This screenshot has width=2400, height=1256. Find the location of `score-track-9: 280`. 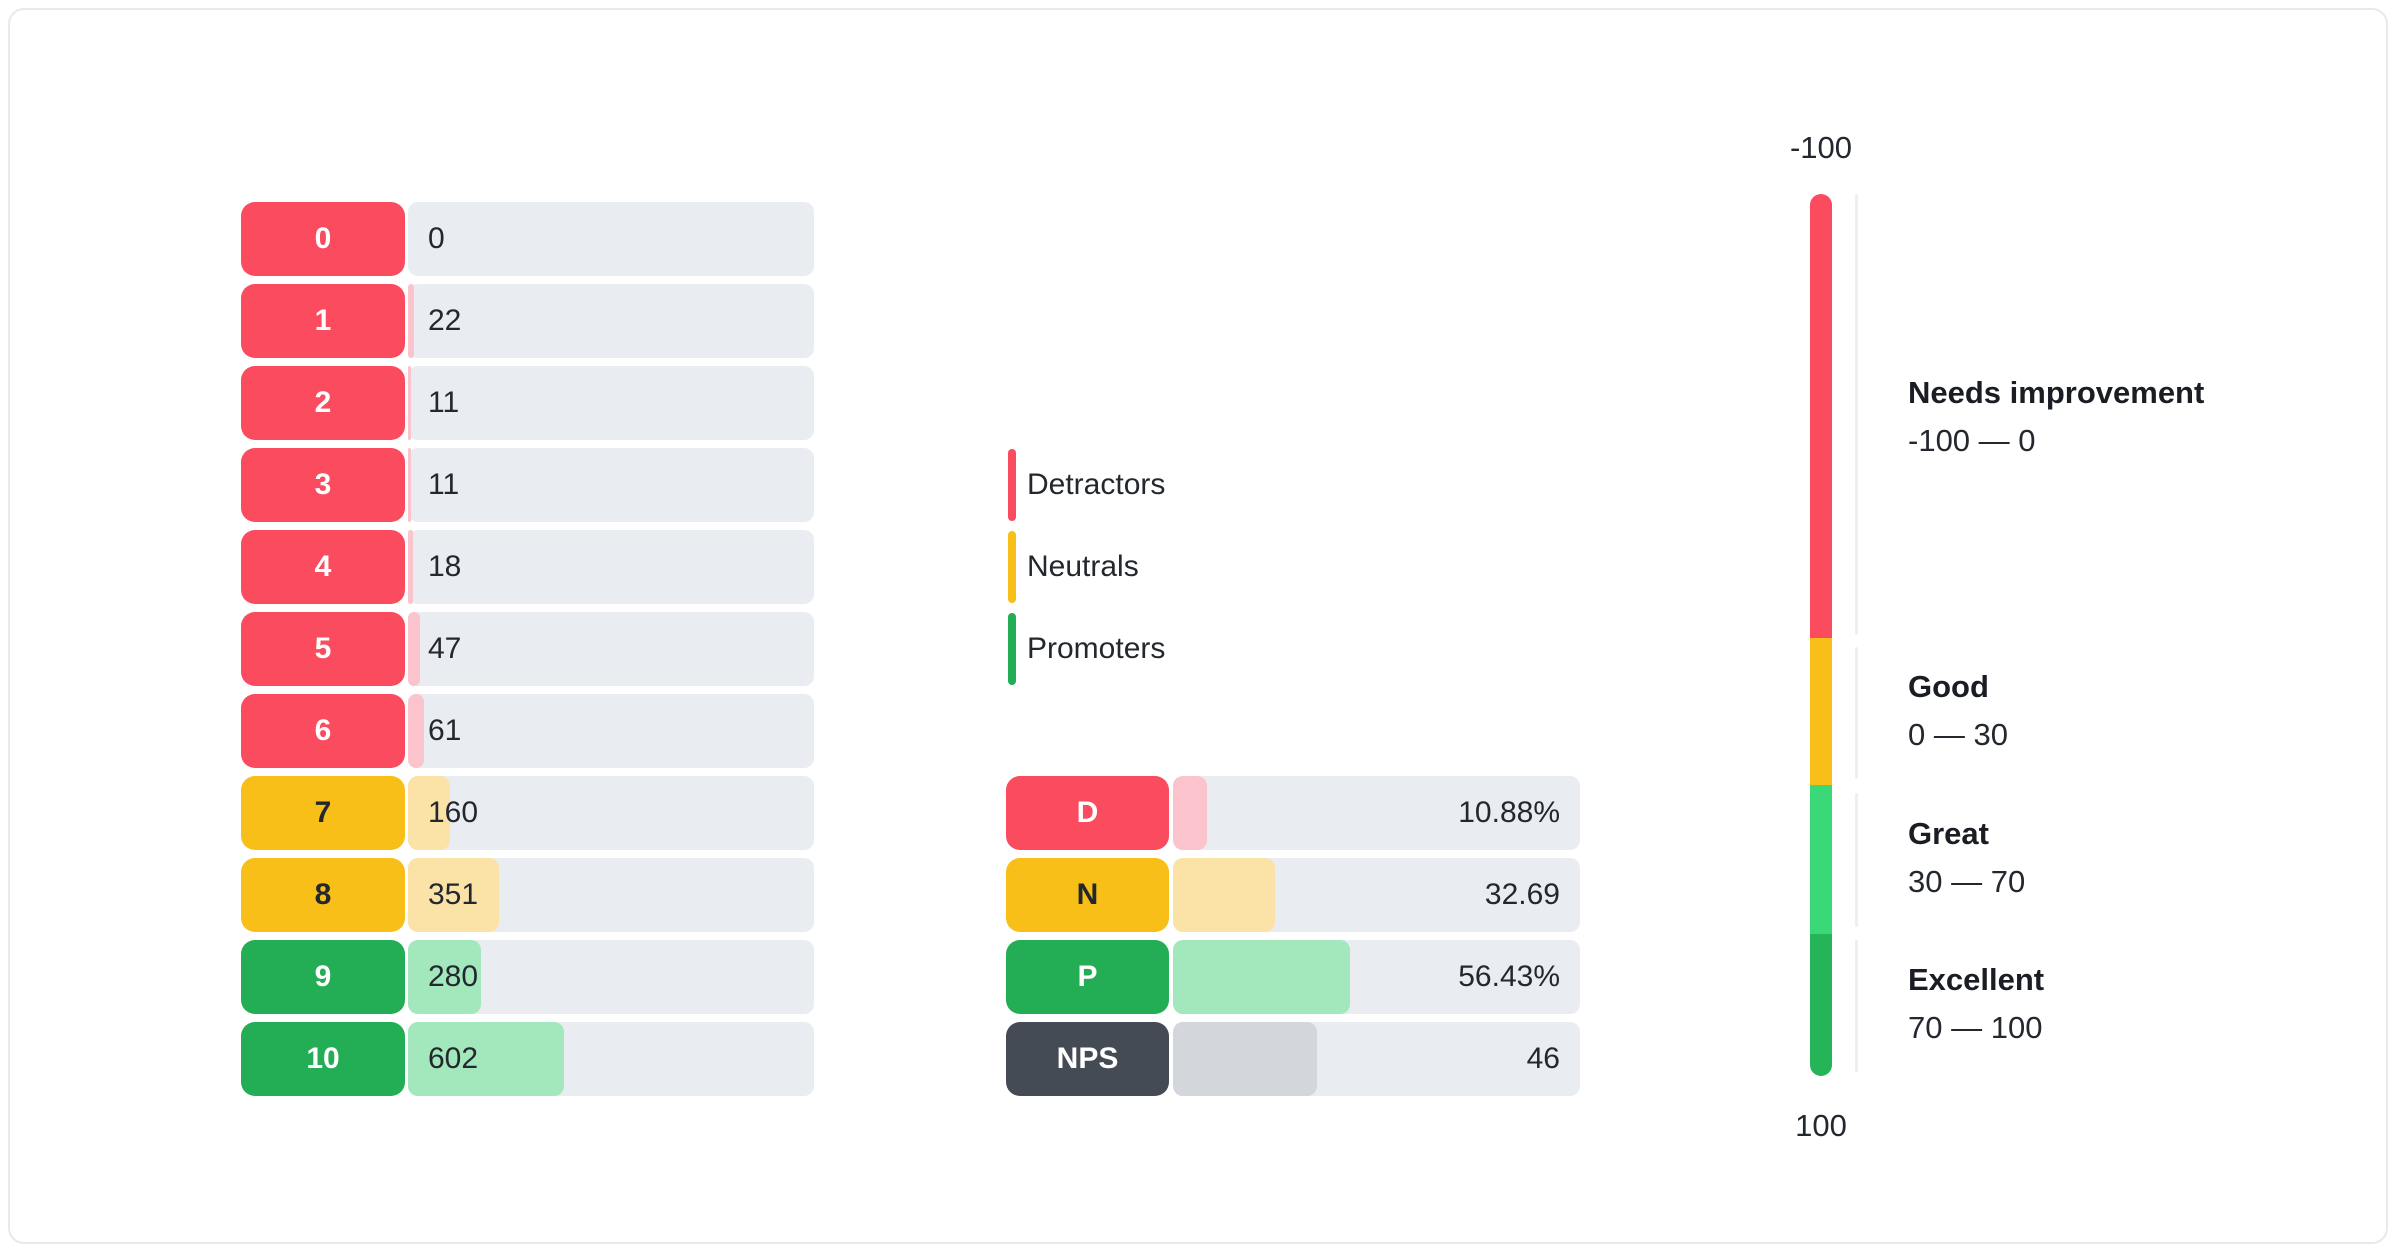

score-track-9: 280 is located at coordinates (611, 977).